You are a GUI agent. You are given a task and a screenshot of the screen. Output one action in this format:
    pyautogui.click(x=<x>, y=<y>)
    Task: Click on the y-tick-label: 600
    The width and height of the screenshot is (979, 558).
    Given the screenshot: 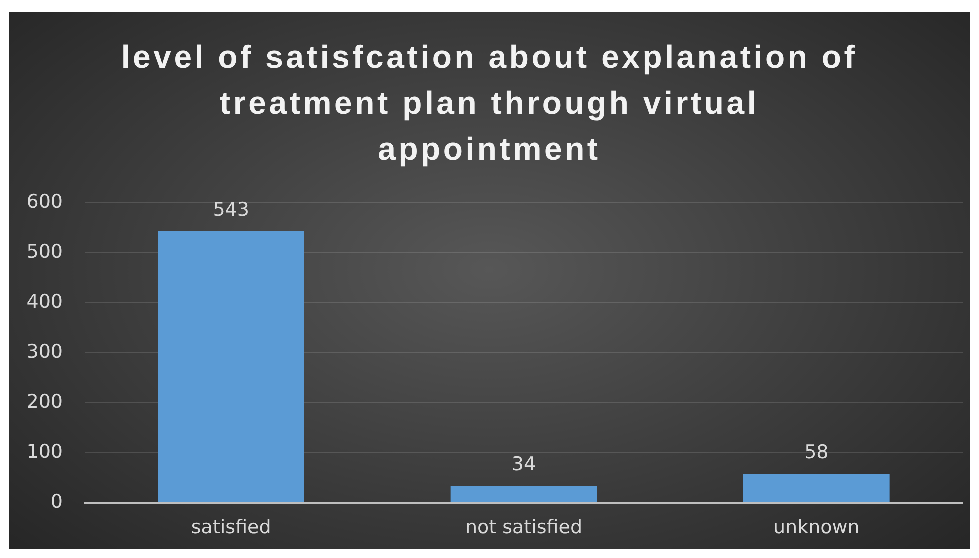 What is the action you would take?
    pyautogui.click(x=44, y=201)
    